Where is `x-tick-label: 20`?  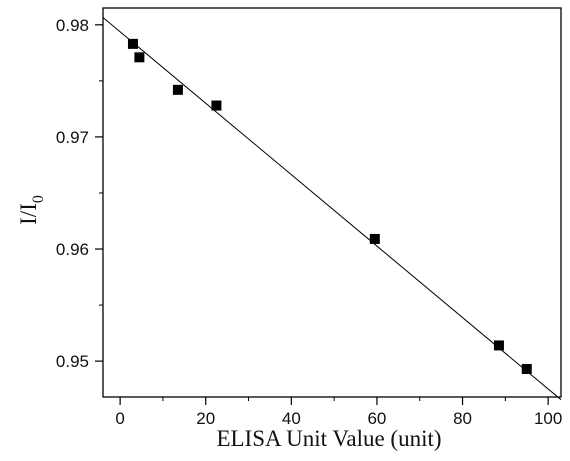 x-tick-label: 20 is located at coordinates (205, 418).